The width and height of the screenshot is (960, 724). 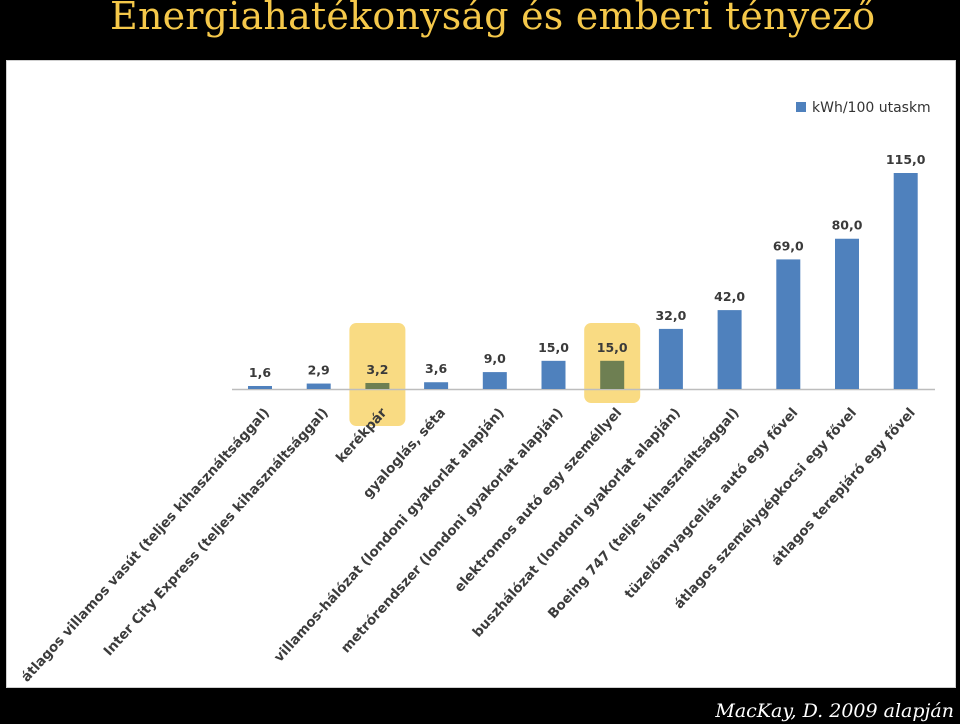 I want to click on data-label: 2,9, so click(x=319, y=370).